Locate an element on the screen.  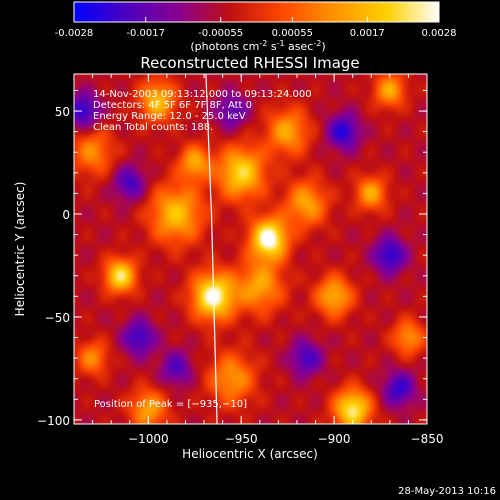
y-axis-label: Heliocentric Y (arcsec) is located at coordinates (20, 249).